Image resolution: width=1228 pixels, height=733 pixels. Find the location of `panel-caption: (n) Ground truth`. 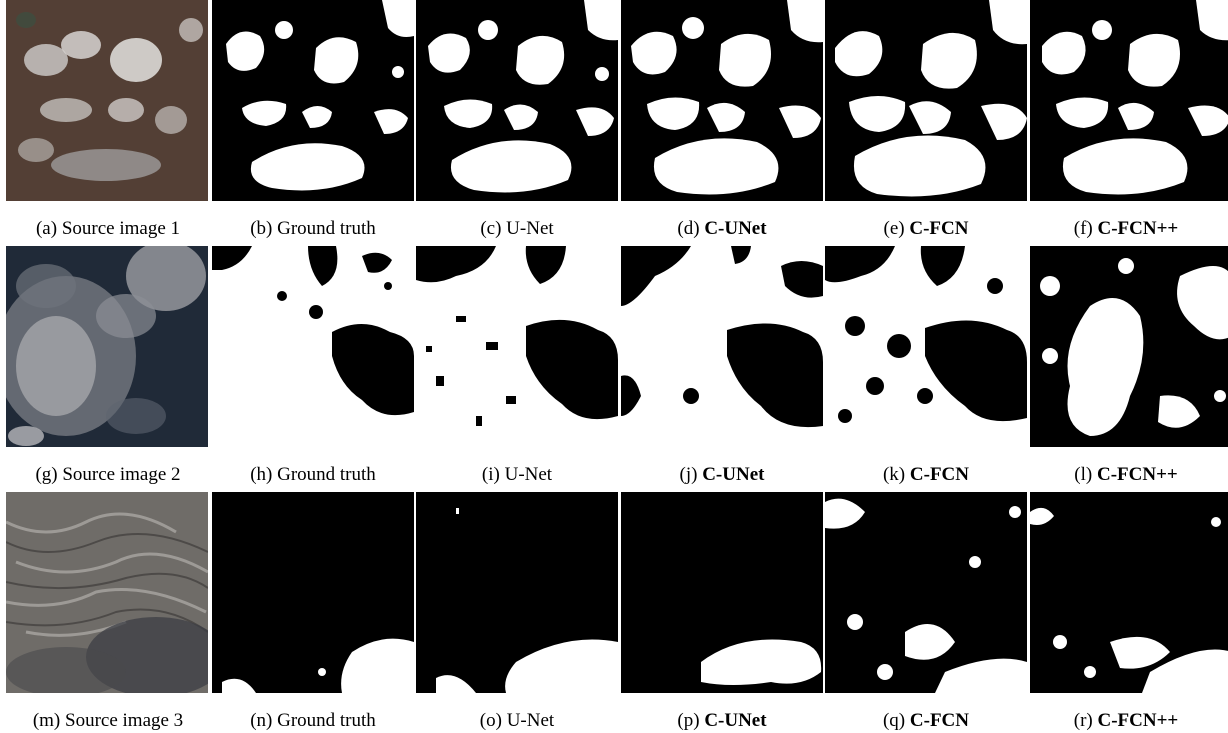

panel-caption: (n) Ground truth is located at coordinates (313, 720).